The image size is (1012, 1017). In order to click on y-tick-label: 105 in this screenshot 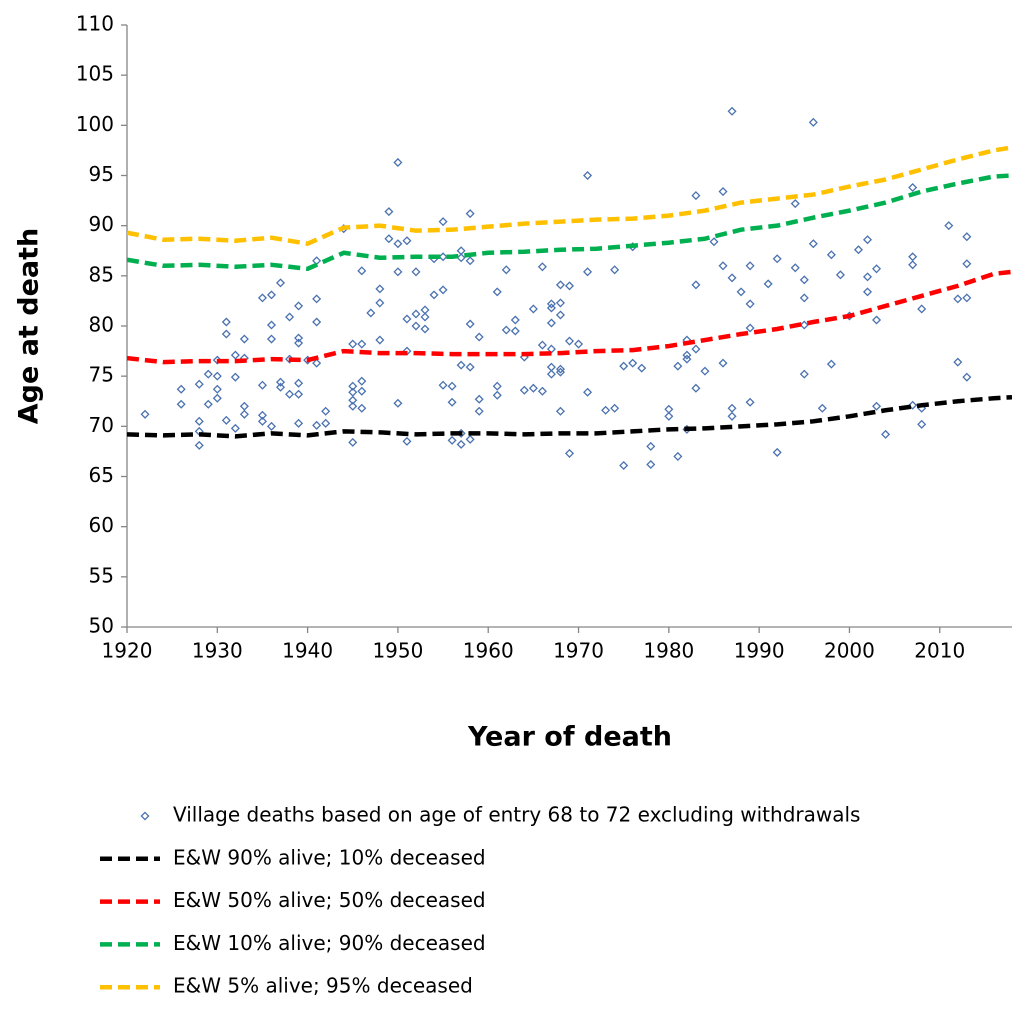, I will do `click(95, 74)`.